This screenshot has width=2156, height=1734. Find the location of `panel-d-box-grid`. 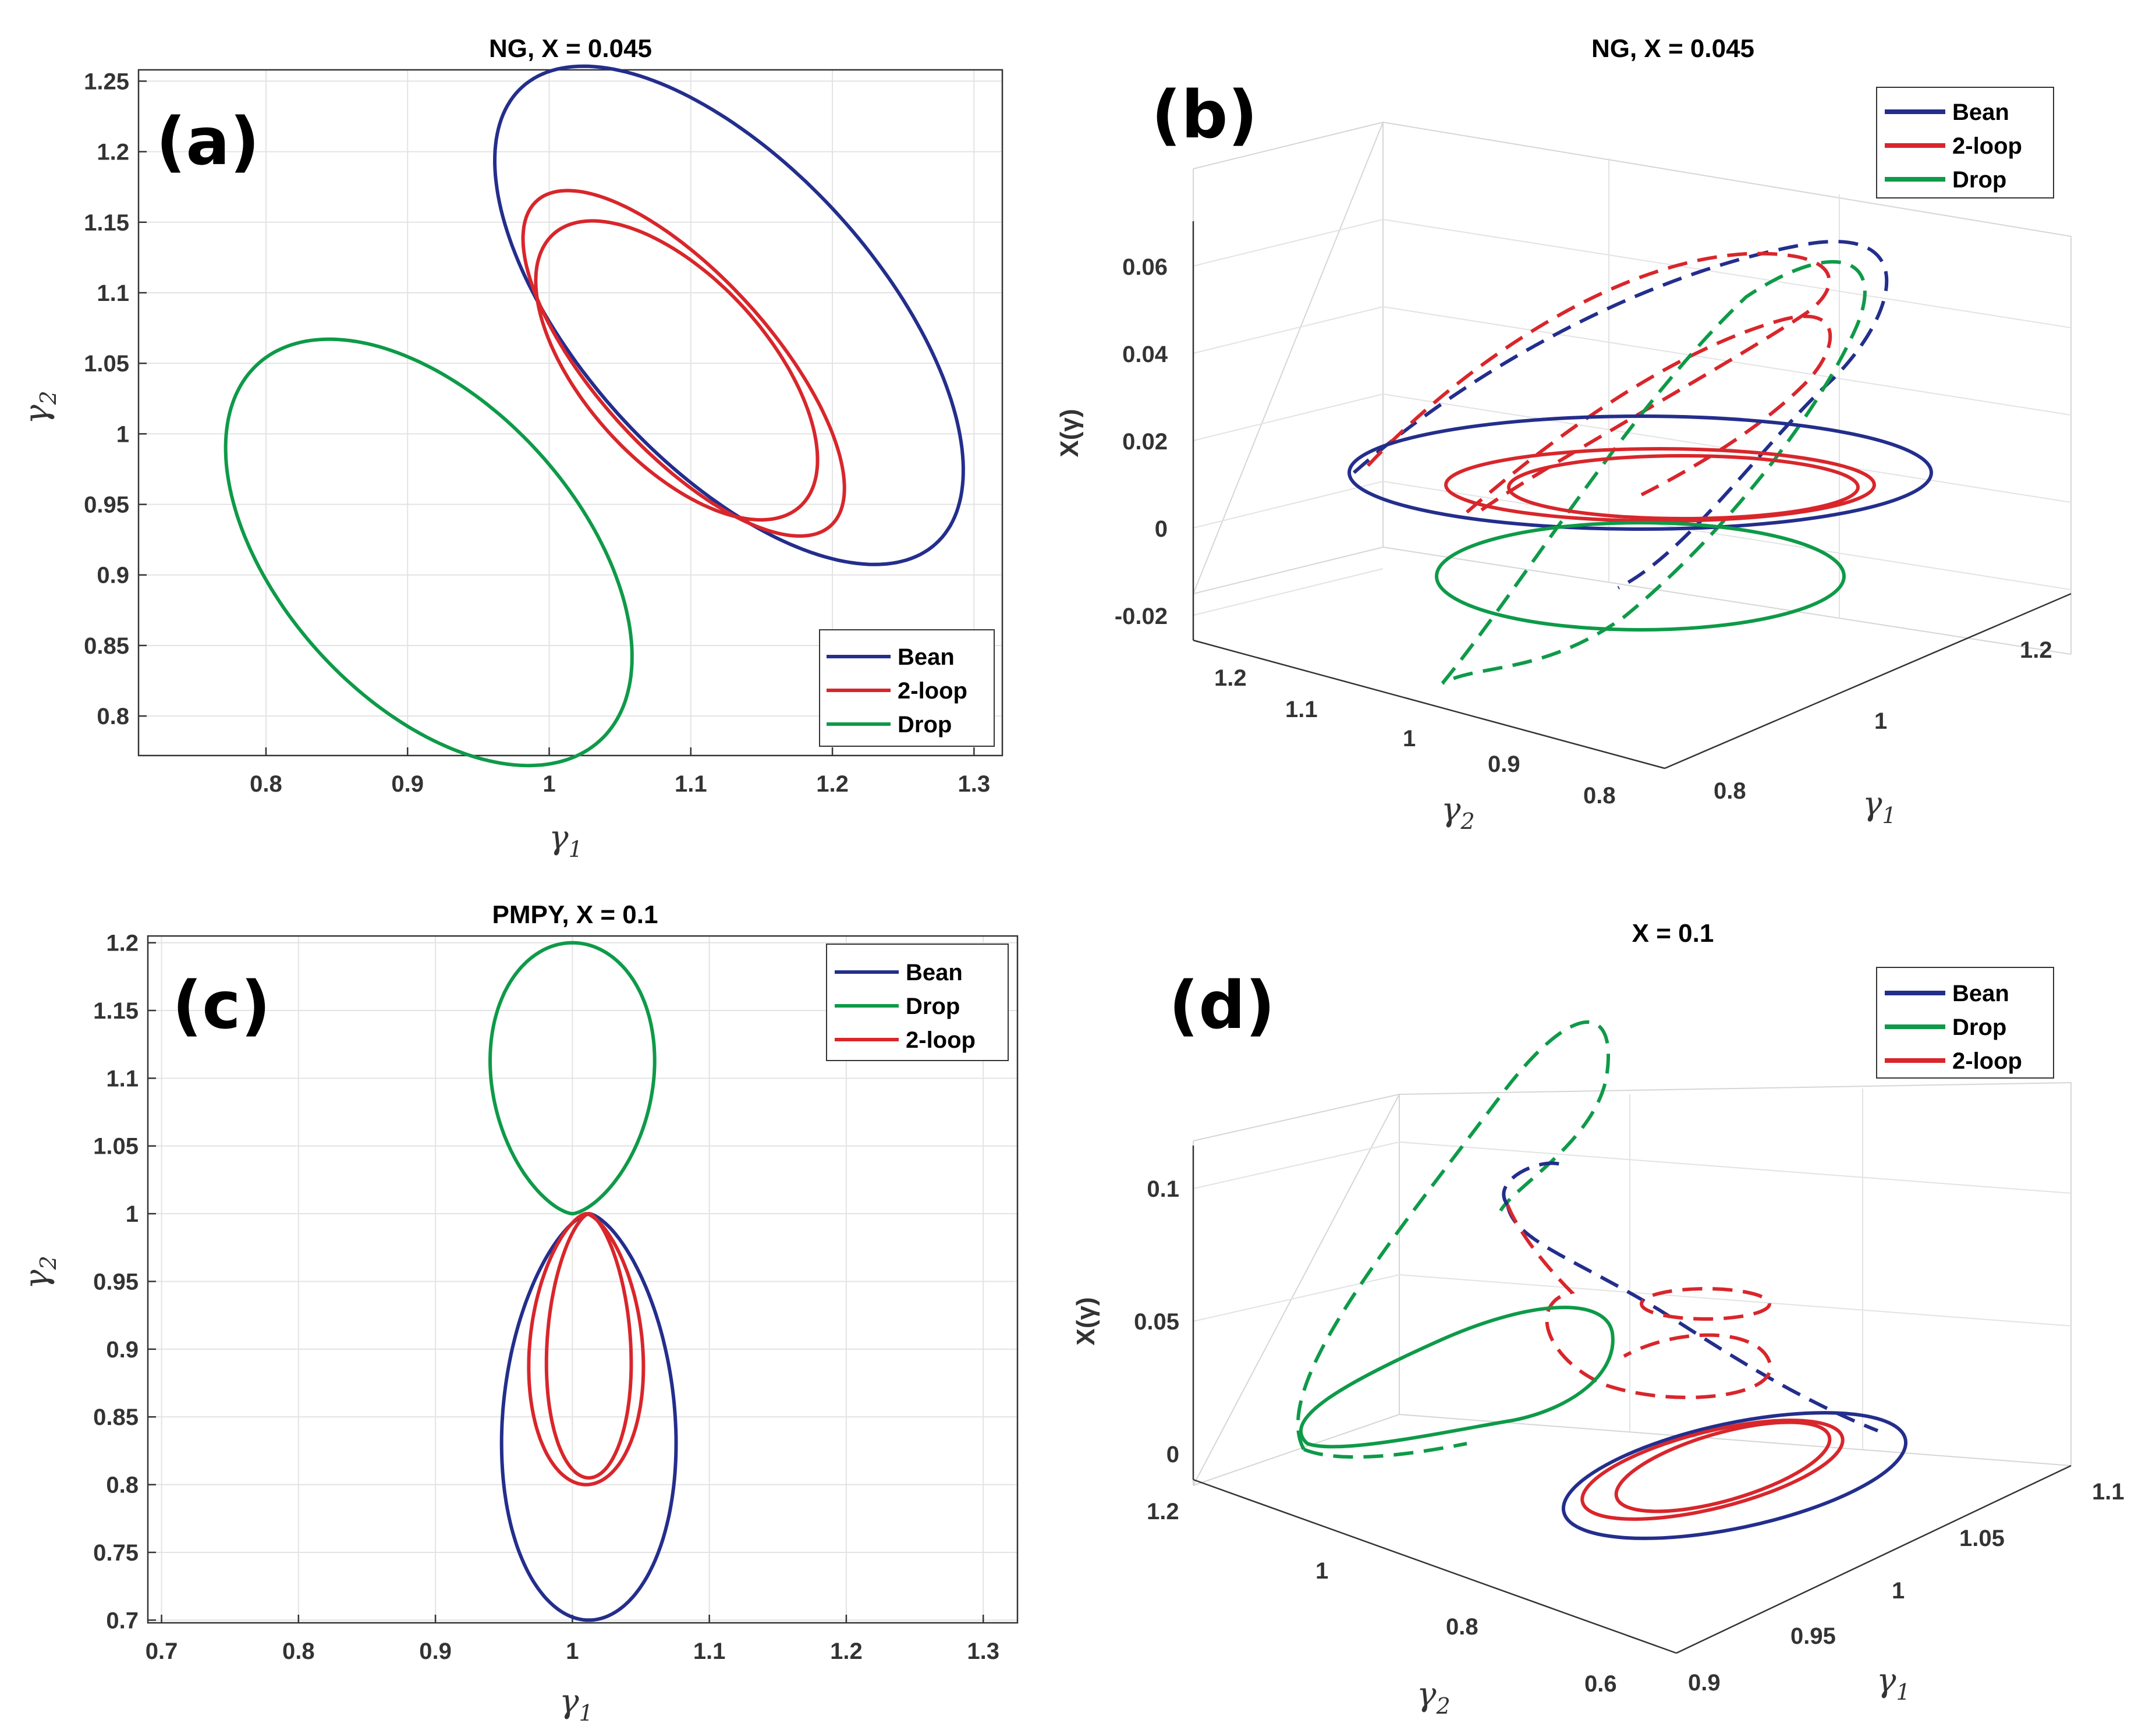

panel-d-box-grid is located at coordinates (1632, 1367).